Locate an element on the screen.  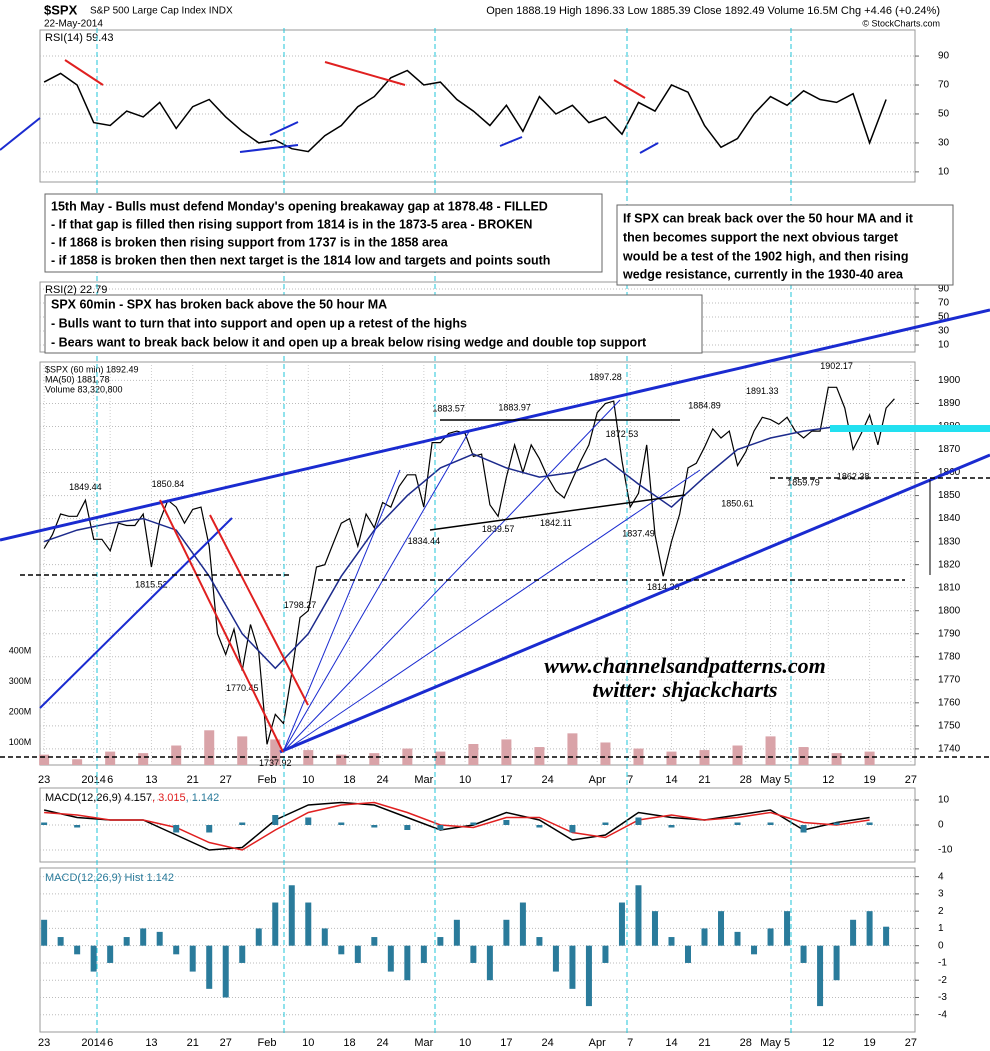
x-tick-label: 6 is located at coordinates (110, 1043).